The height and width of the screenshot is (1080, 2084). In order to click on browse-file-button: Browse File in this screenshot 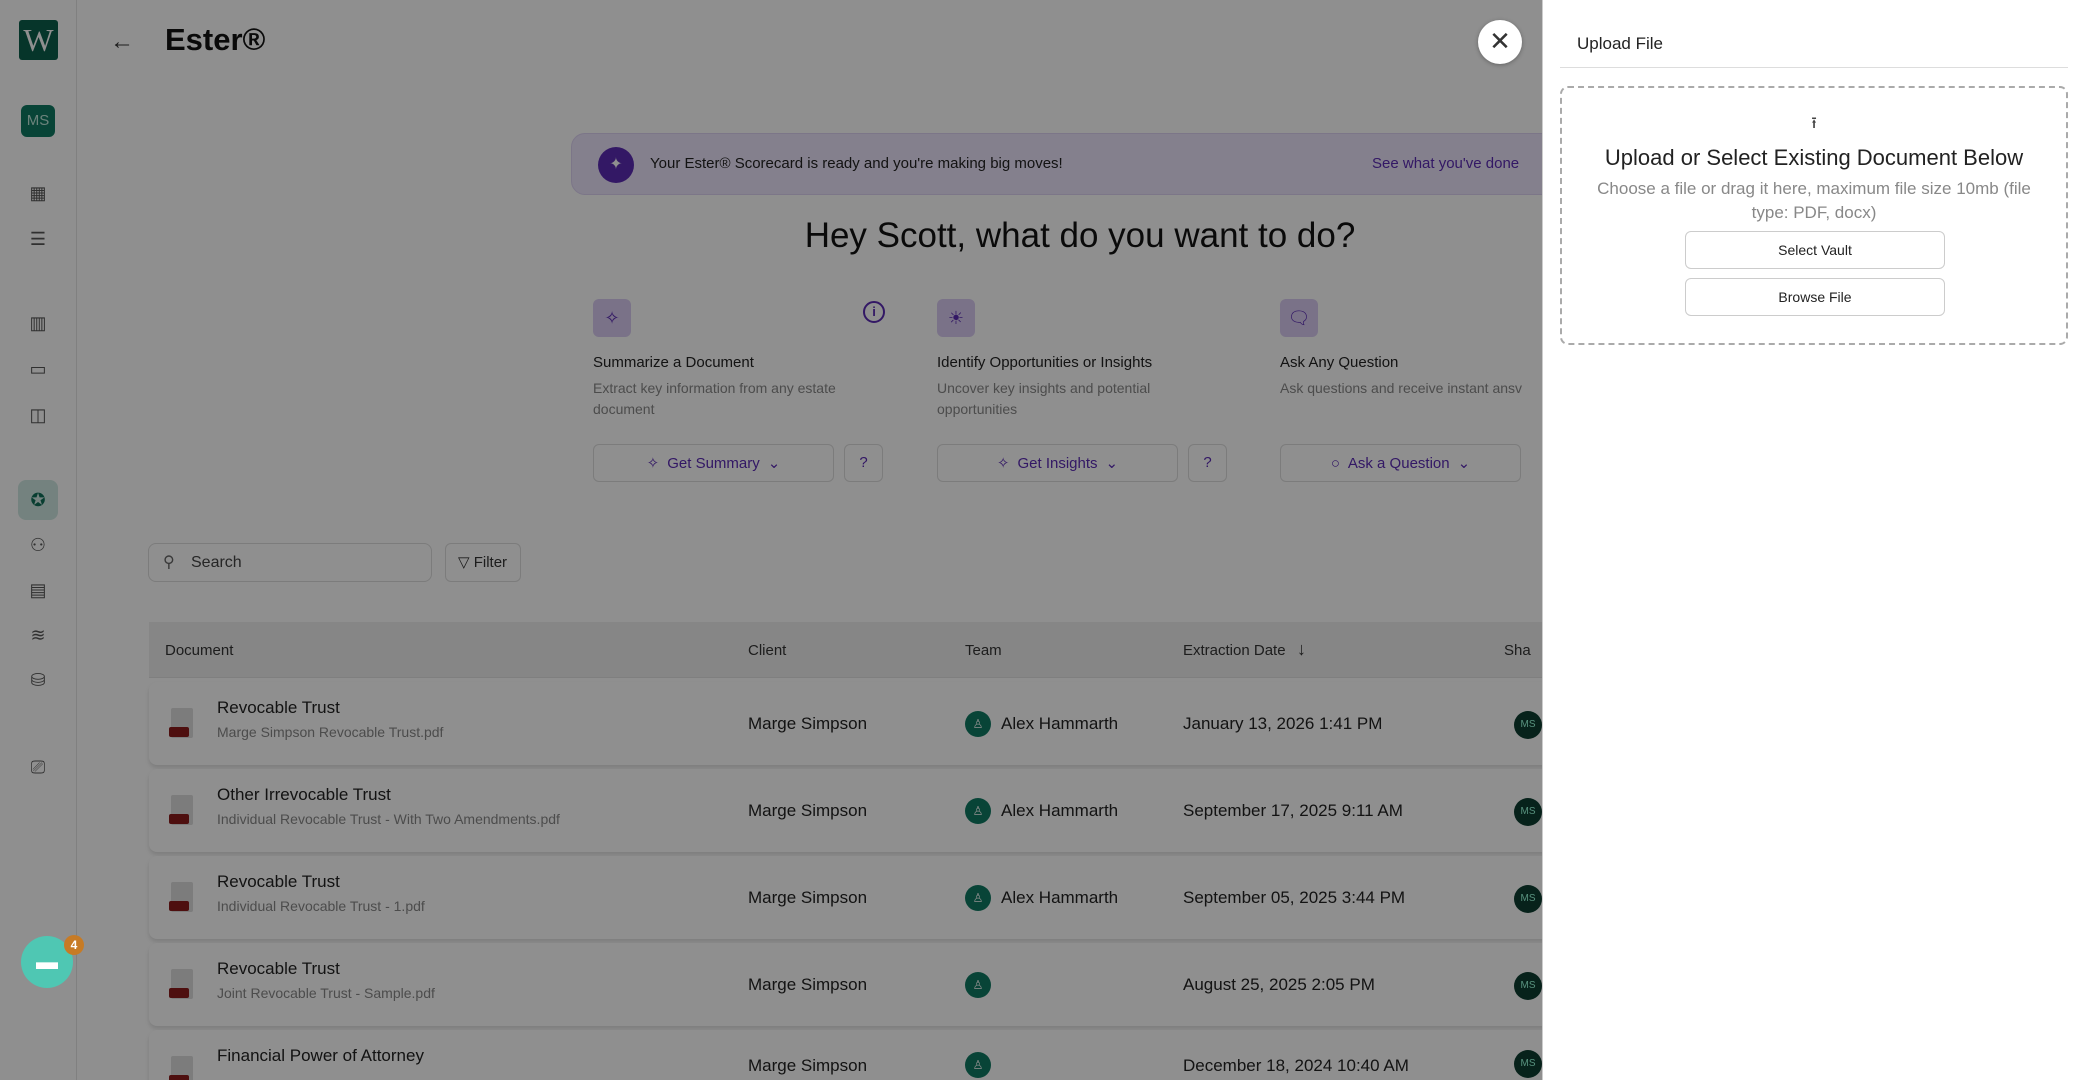, I will do `click(1815, 297)`.